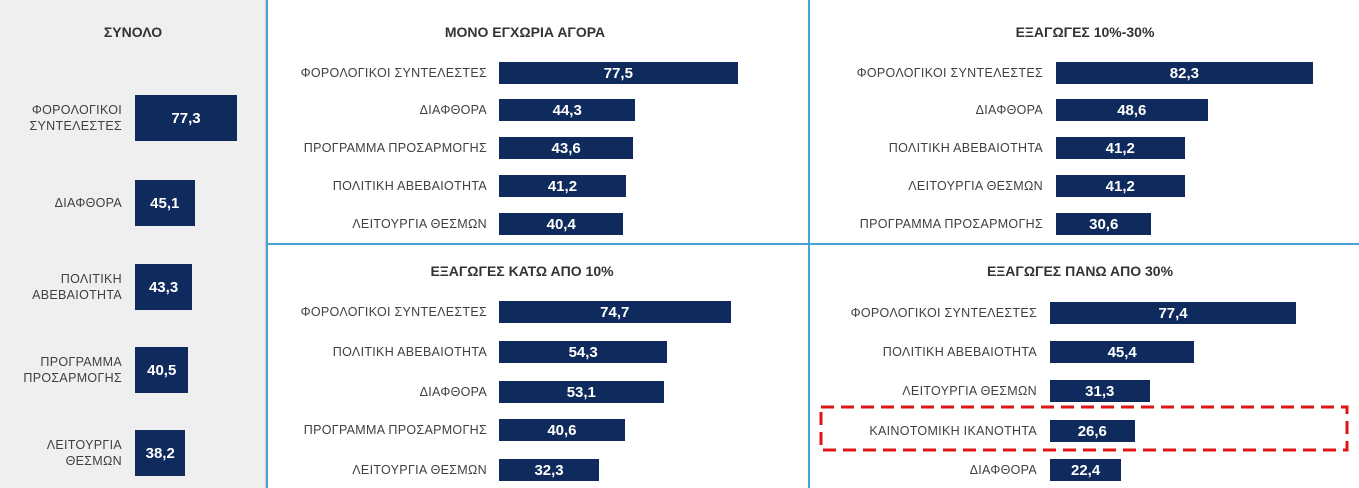 This screenshot has width=1359, height=488. What do you see at coordinates (1085, 32) in the screenshot?
I see `chart-title: ΕΞΑΓΩΓΕΣ 10%-30%` at bounding box center [1085, 32].